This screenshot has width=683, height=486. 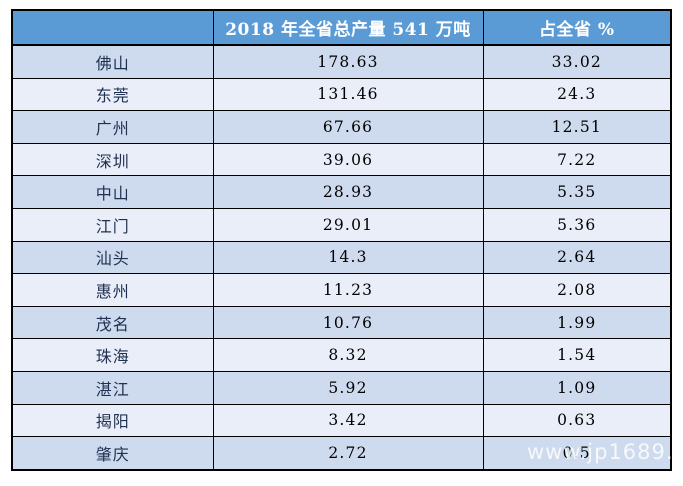 I want to click on city-cell: 汕头, so click(x=112, y=257).